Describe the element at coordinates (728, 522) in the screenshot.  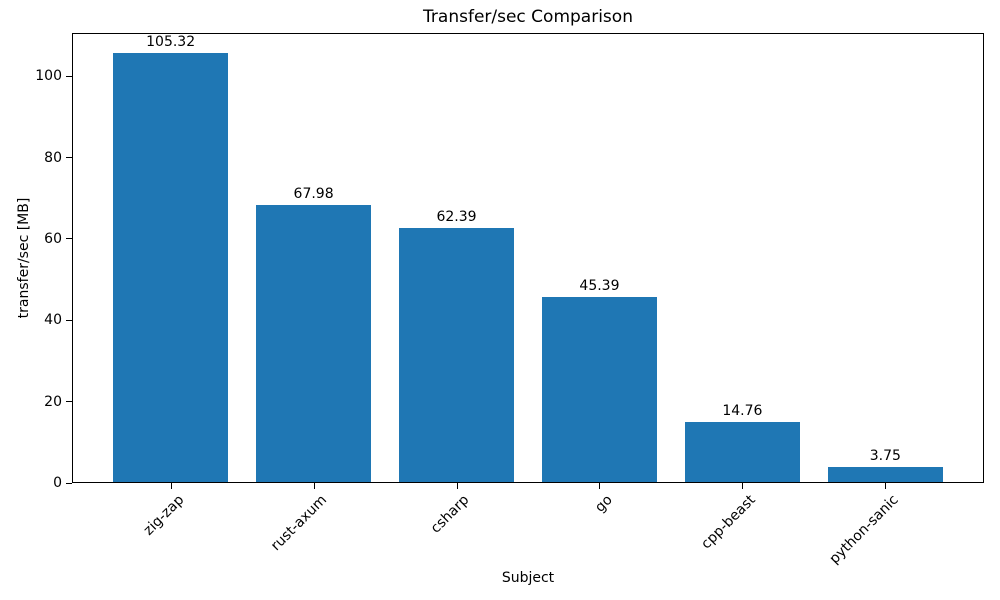
I see `x-tick-label: cpp-beast` at that location.